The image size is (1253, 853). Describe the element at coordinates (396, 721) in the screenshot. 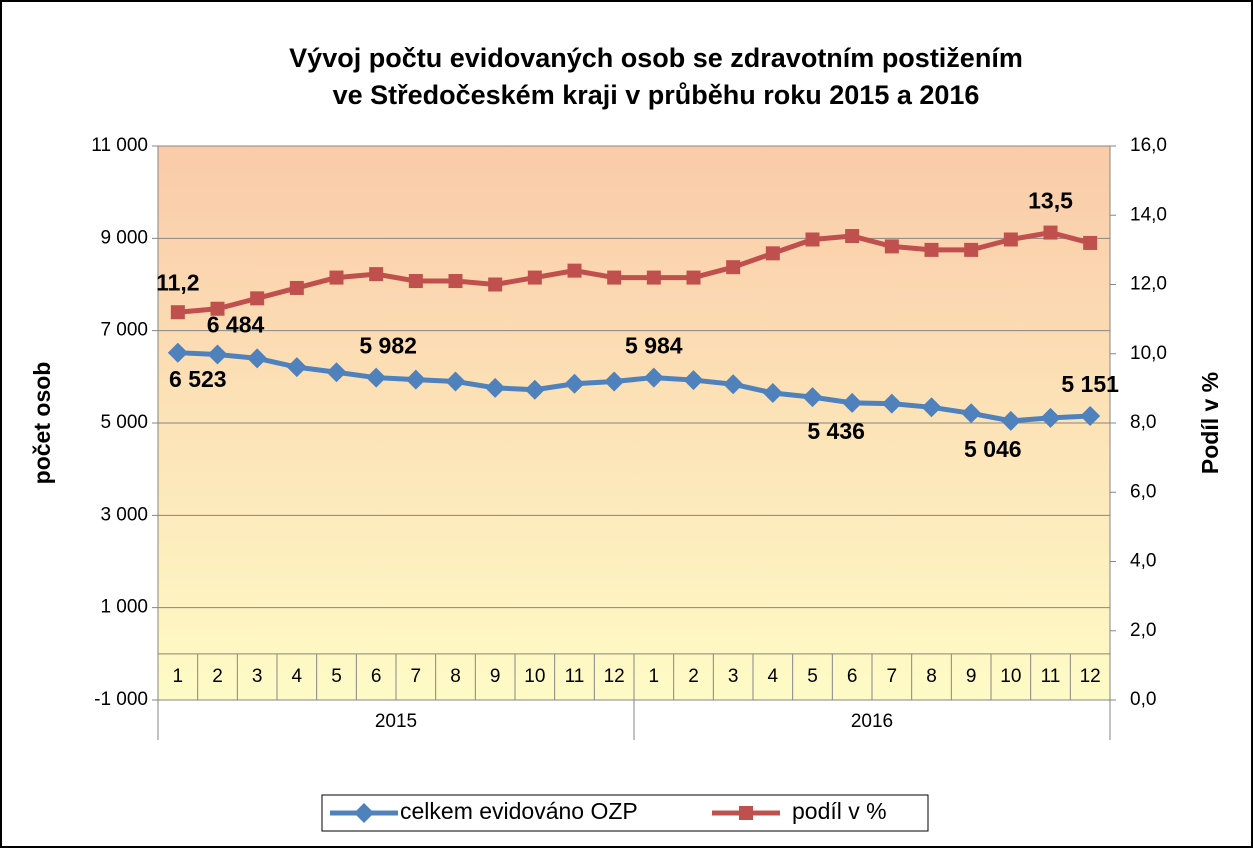

I see `group-label: 2015` at that location.